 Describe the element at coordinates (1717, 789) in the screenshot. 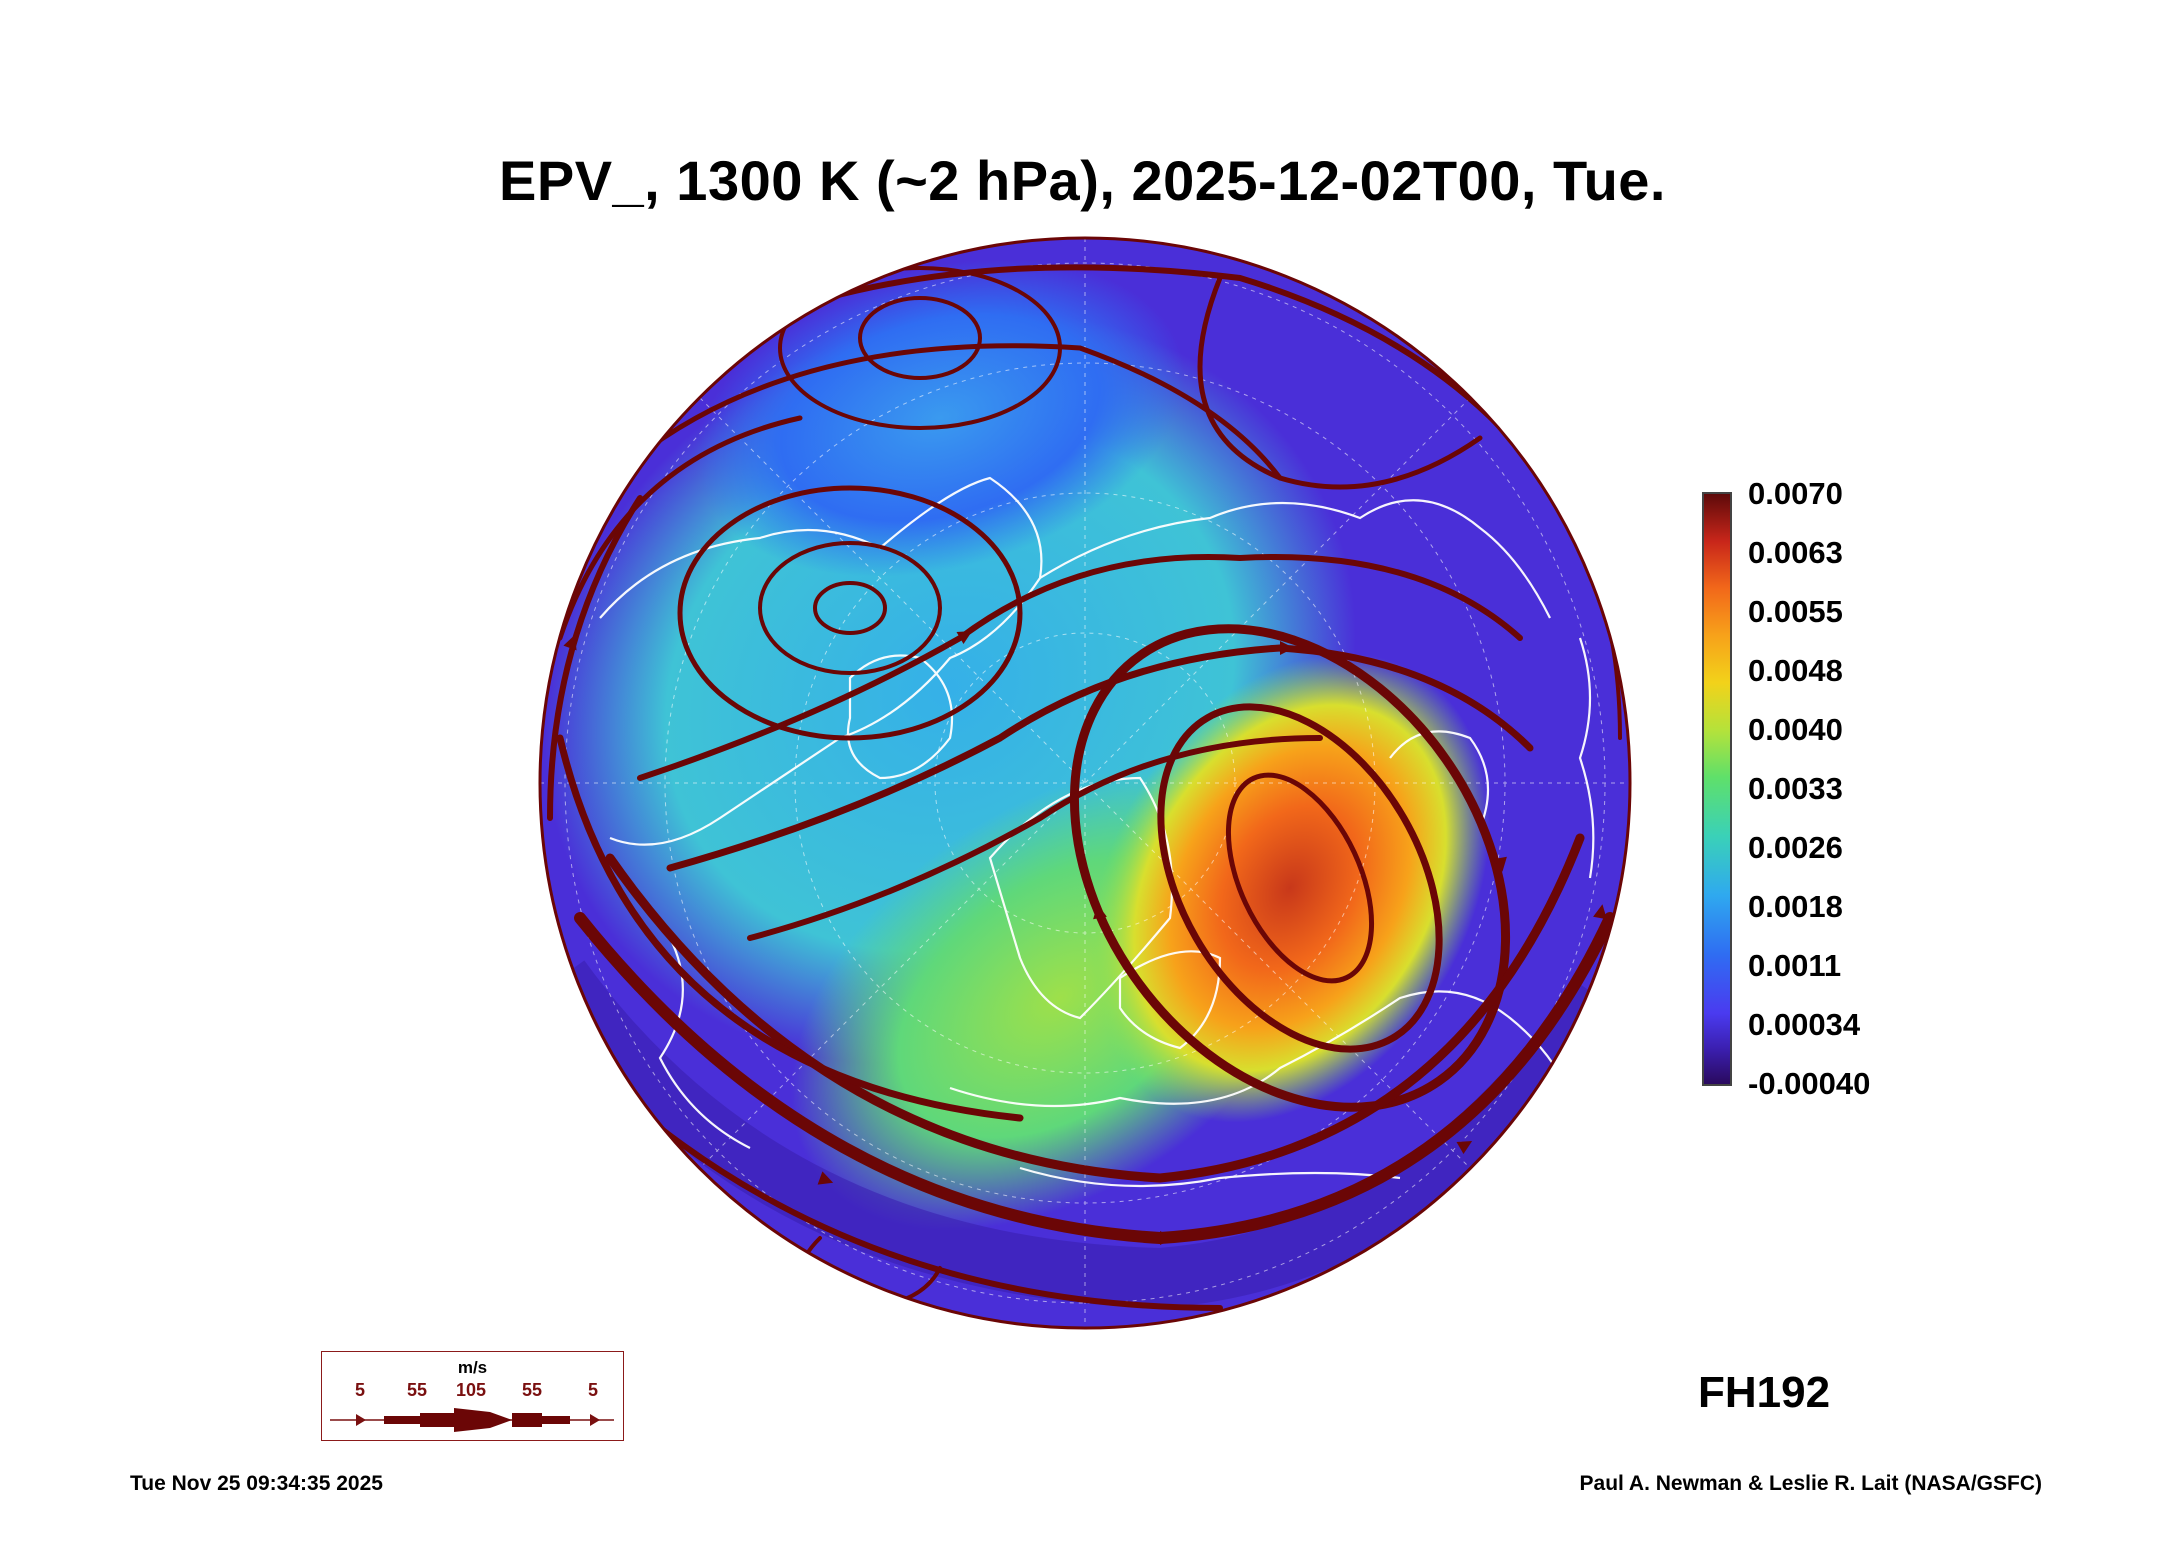

I see `colorbar` at that location.